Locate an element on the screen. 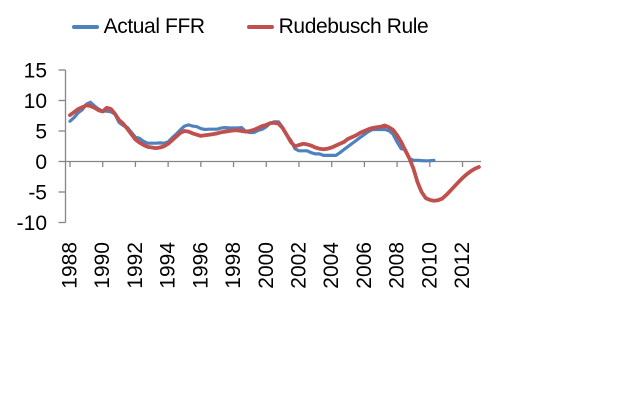 The width and height of the screenshot is (640, 400). legend-label-rudebusch-rule: Rudebusch Rule is located at coordinates (353, 26).